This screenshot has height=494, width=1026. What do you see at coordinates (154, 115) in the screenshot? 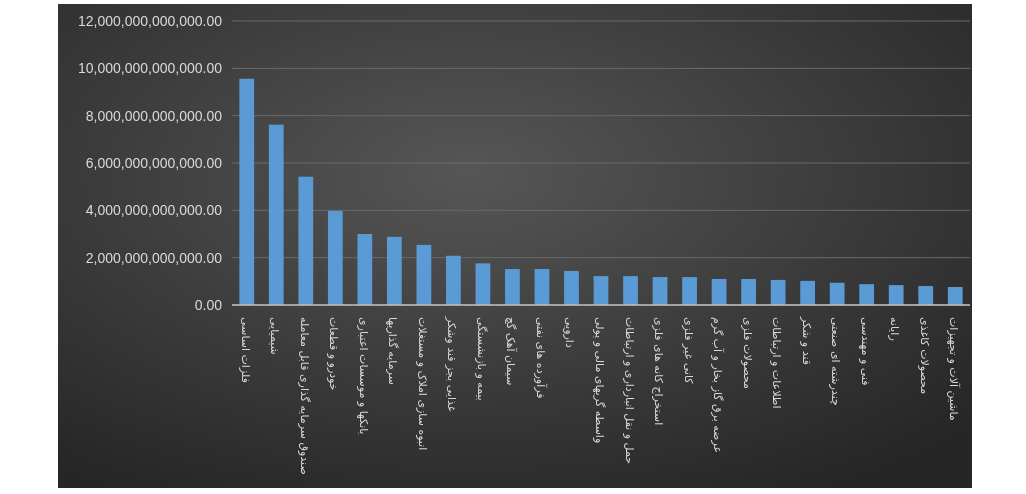
I see `y-tick-label: 8,000,000,000,000.00` at bounding box center [154, 115].